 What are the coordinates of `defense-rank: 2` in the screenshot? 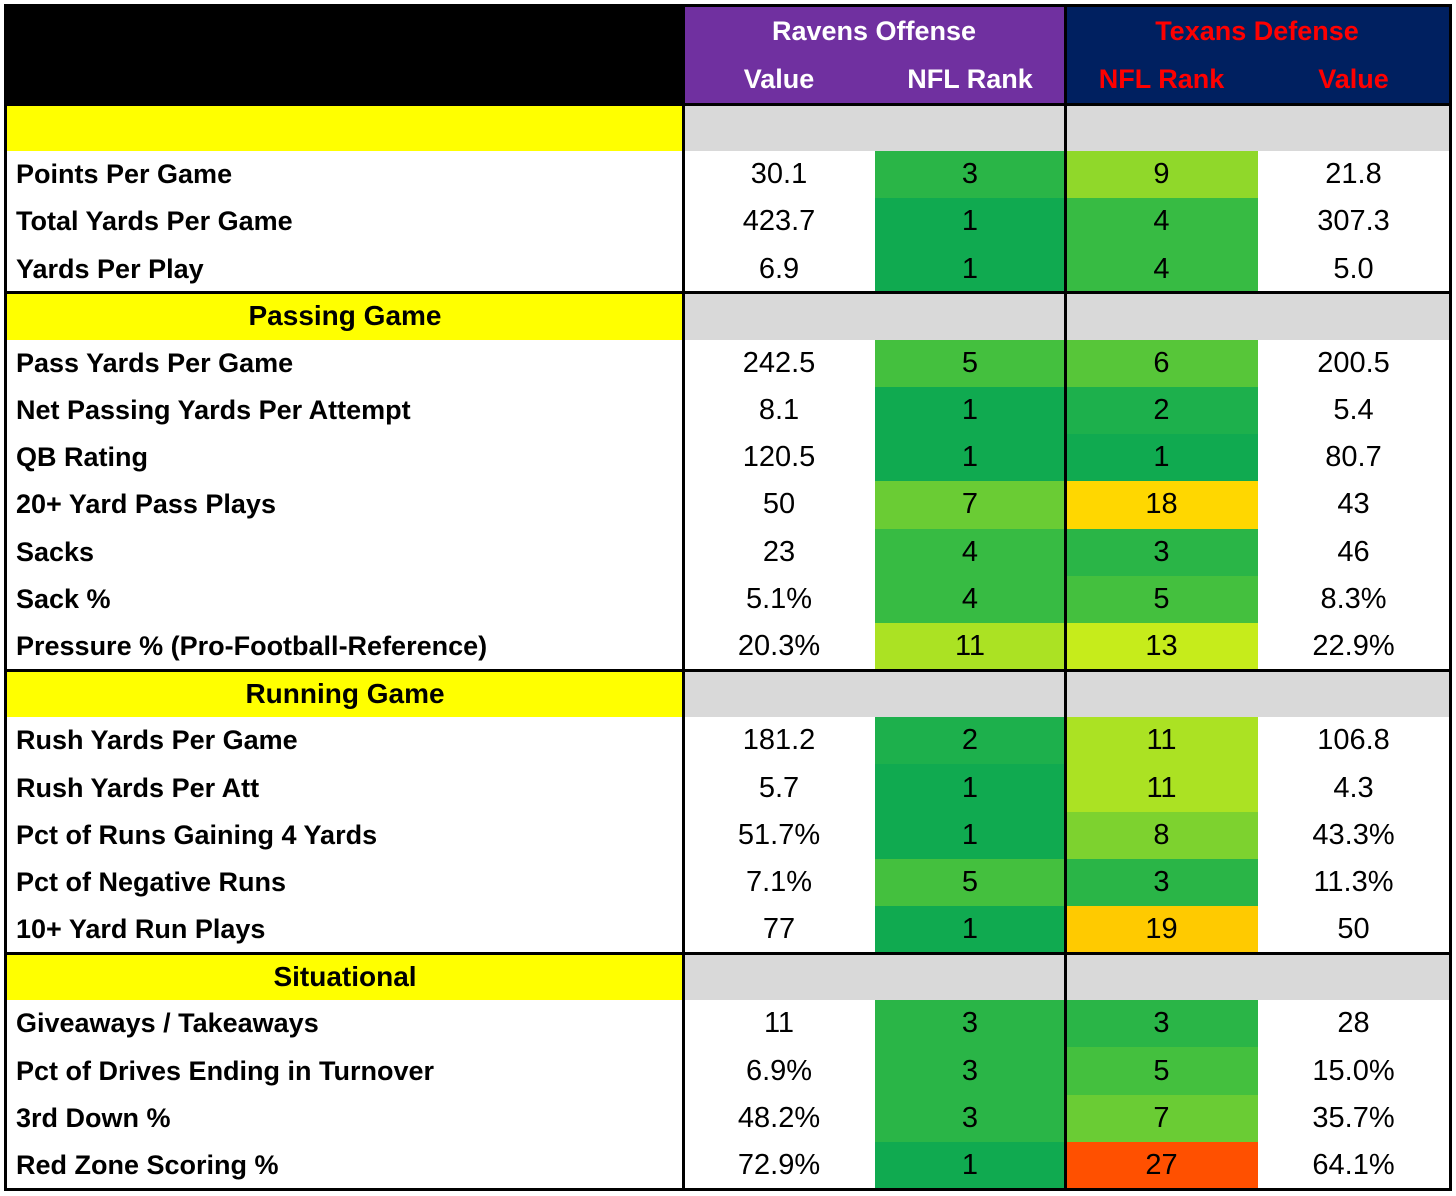 It's located at (1161, 411).